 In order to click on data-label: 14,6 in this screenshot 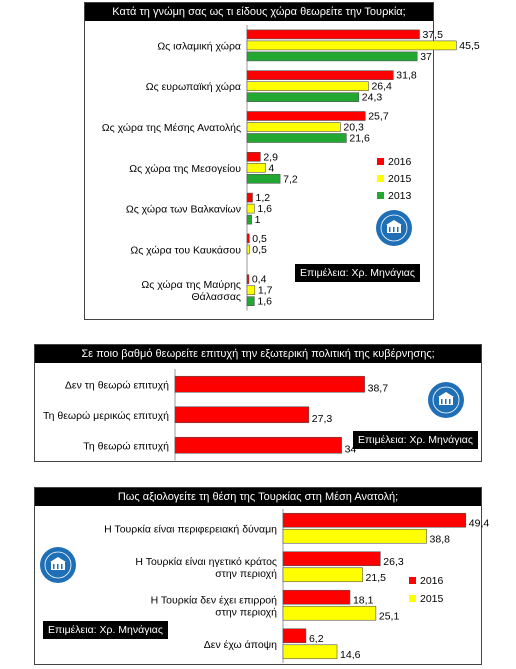, I will do `click(350, 655)`.